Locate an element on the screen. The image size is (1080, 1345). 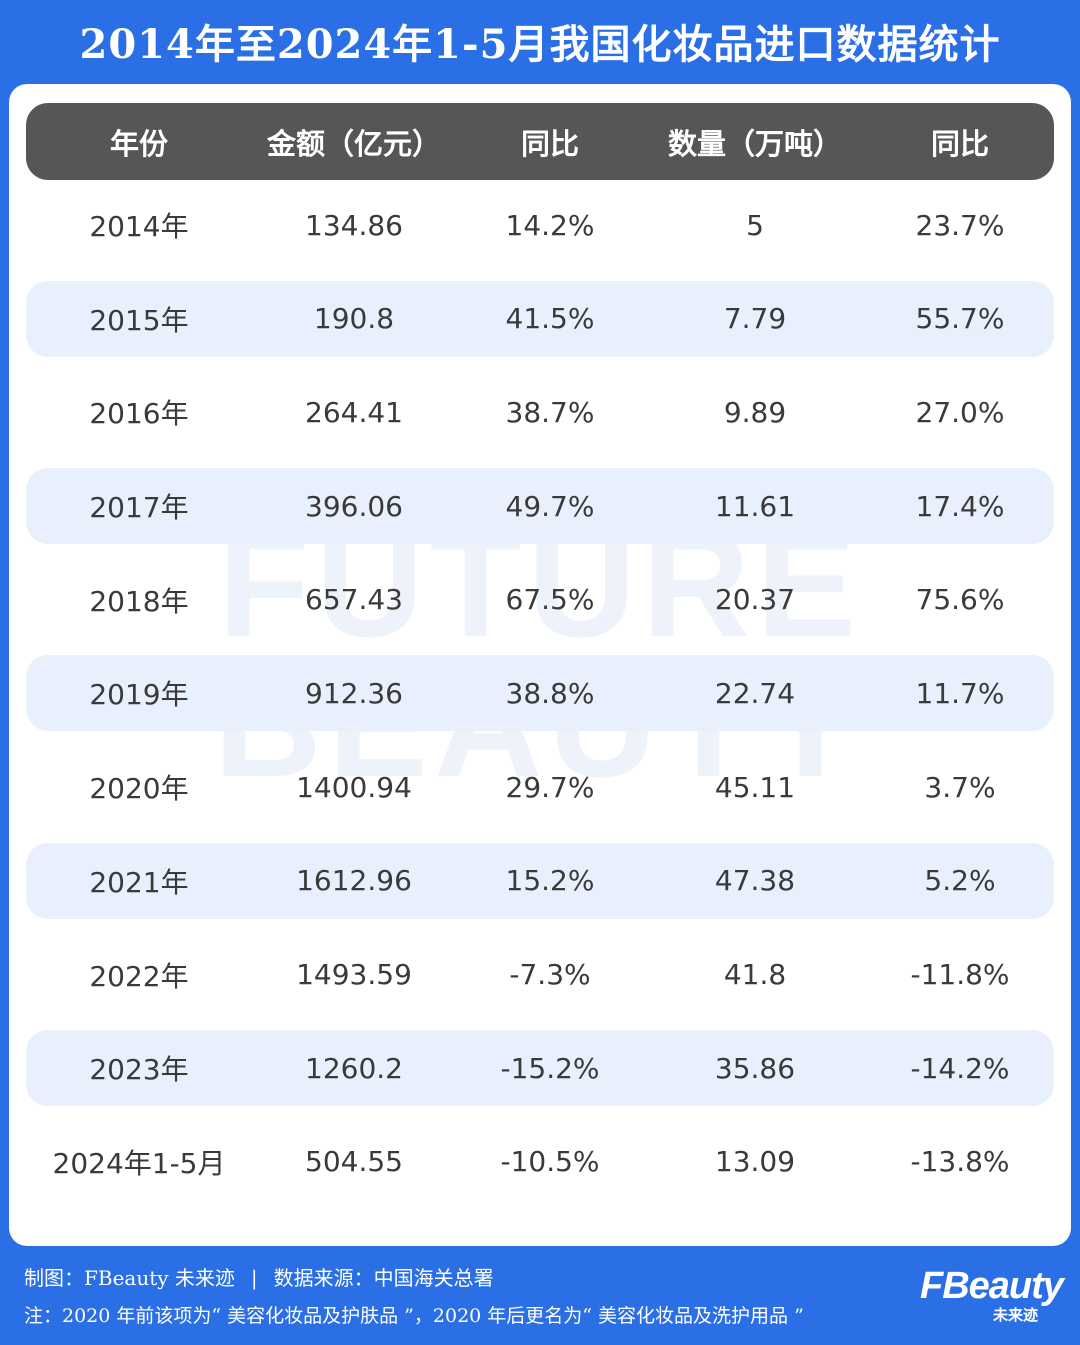
table-row: 2021年 1612.96 15.2% 47.38 5.2% is located at coordinates (540, 880).